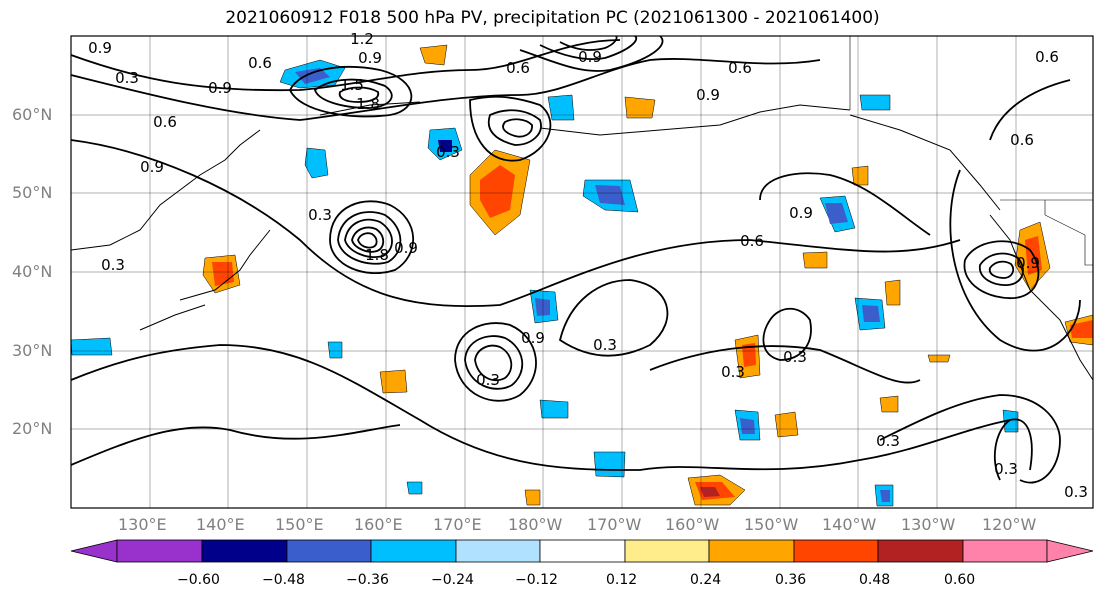 This screenshot has height=601, width=1105. What do you see at coordinates (875, 580) in the screenshot?
I see `colorbar-tick: 0.48` at bounding box center [875, 580].